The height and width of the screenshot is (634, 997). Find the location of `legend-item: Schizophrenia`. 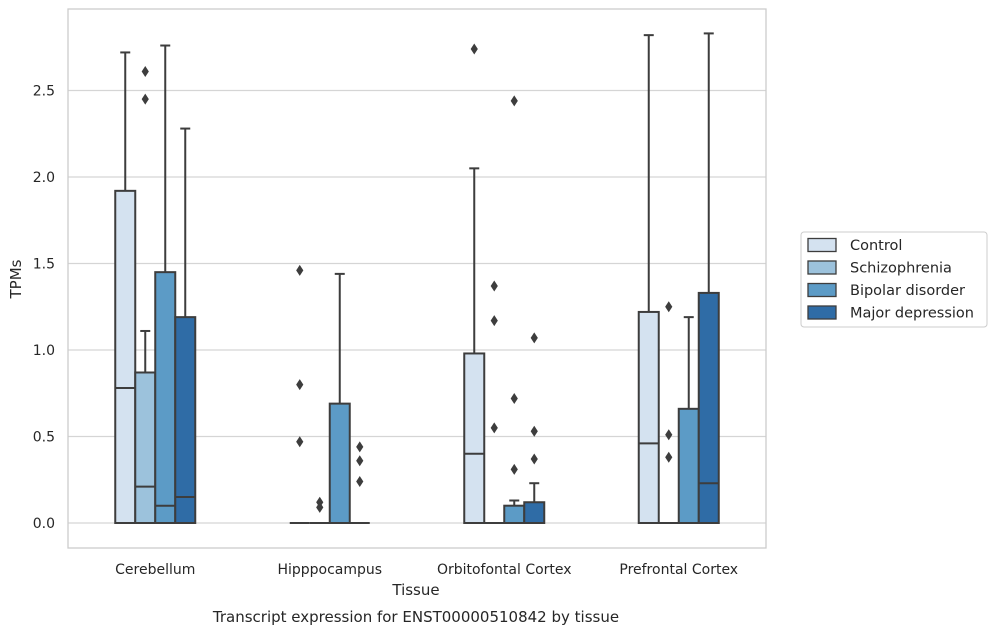

legend-item: Schizophrenia is located at coordinates (879, 268).